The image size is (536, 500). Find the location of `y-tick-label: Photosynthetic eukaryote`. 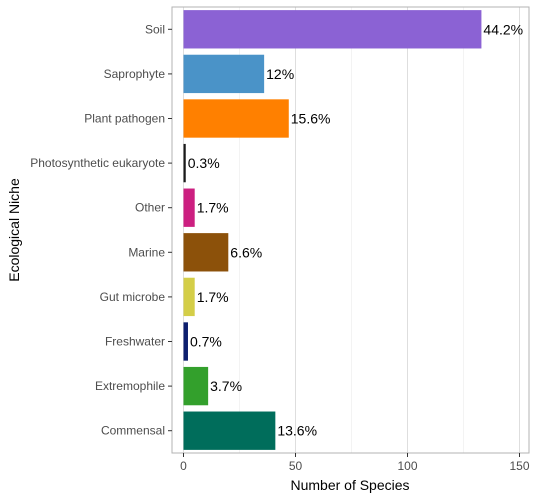

y-tick-label: Photosynthetic eukaryote is located at coordinates (97, 163).